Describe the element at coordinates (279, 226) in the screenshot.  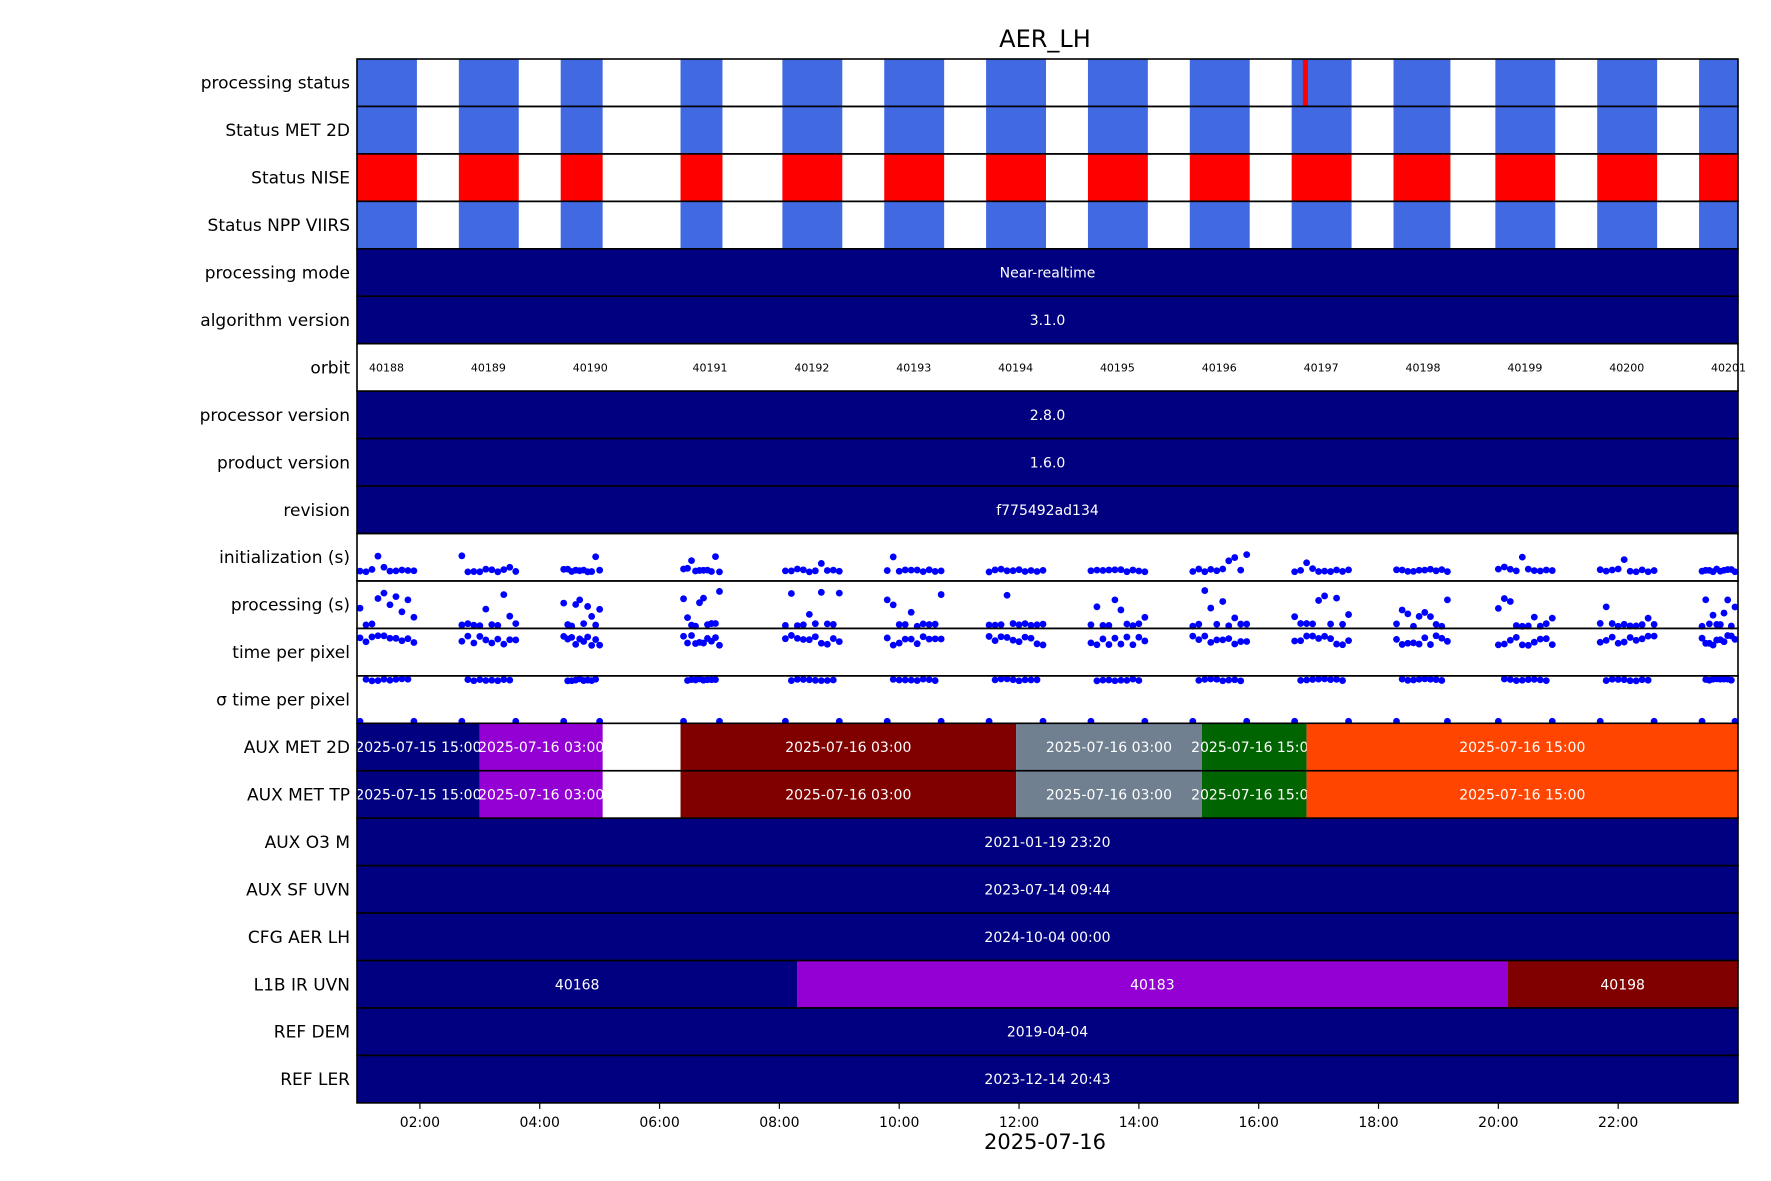
I see `row-label: Status NPP VIIRS` at that location.